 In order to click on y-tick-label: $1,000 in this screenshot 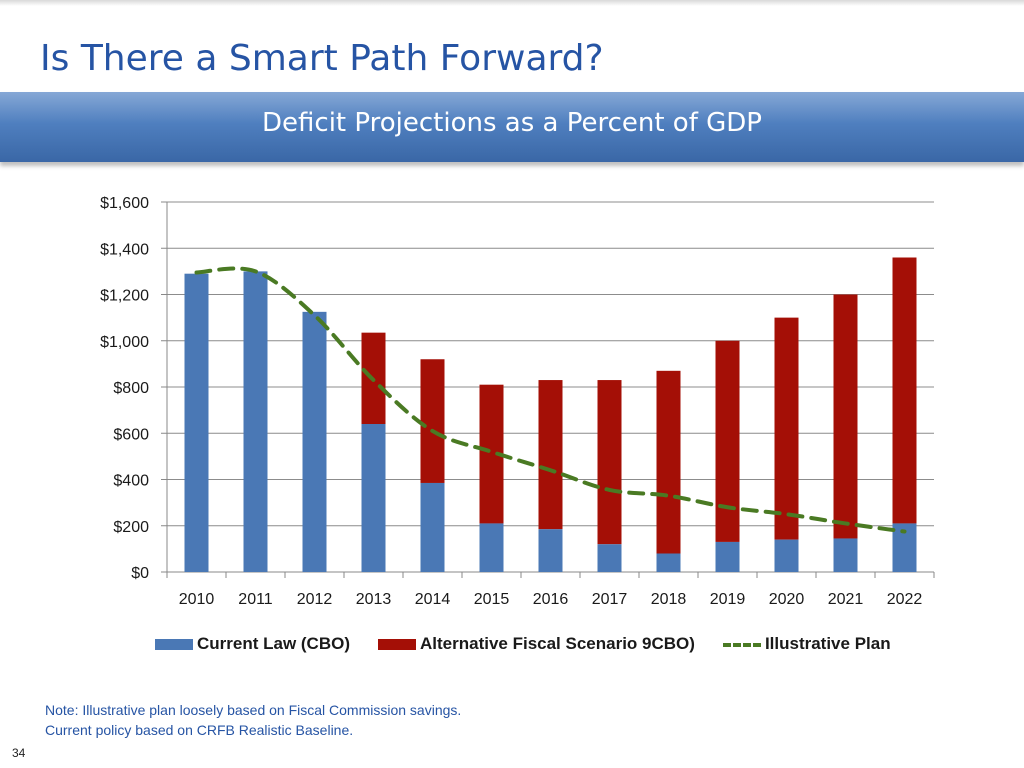, I will do `click(124, 342)`.